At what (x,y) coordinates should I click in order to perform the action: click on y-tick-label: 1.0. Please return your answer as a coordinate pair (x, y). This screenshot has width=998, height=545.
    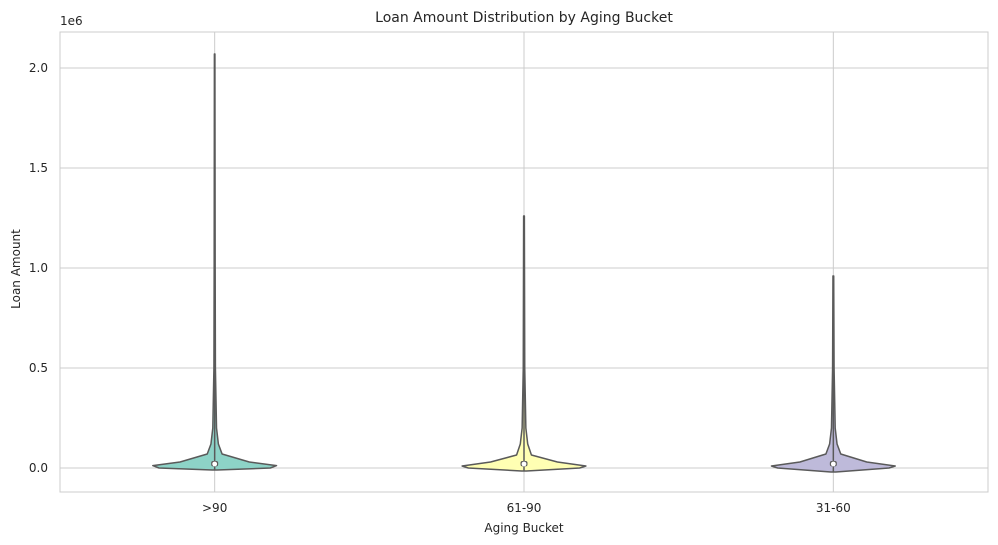
    Looking at the image, I should click on (38, 268).